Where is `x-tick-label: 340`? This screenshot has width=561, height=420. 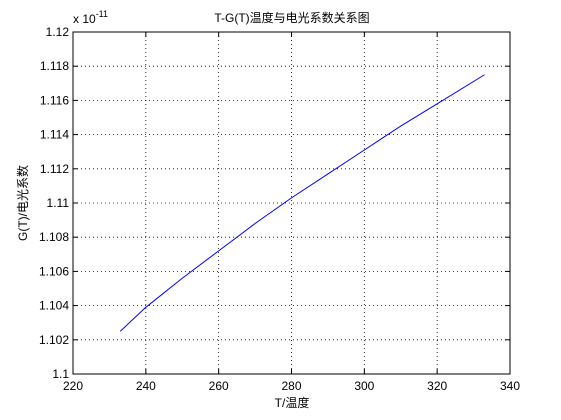 x-tick-label: 340 is located at coordinates (510, 386).